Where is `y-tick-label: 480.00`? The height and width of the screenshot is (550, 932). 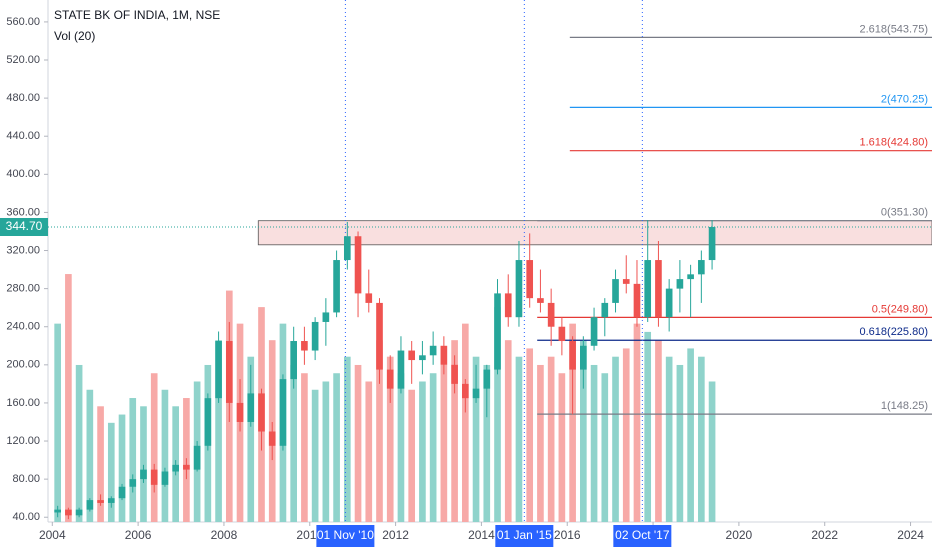
y-tick-label: 480.00 is located at coordinates (23, 98).